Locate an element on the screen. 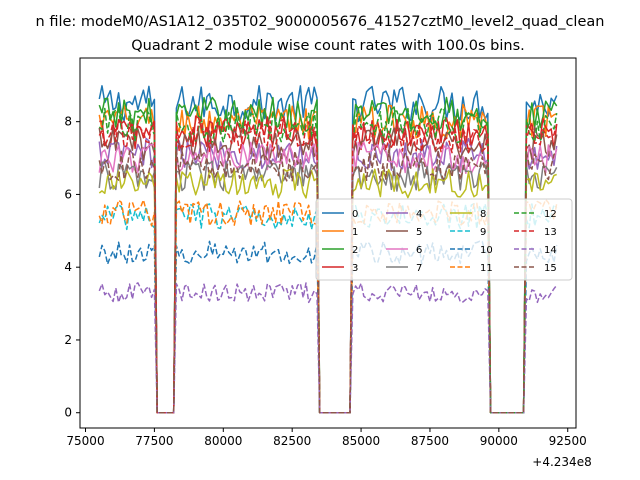  y-axis: 0 2 4 6 8 is located at coordinates (72, 267).